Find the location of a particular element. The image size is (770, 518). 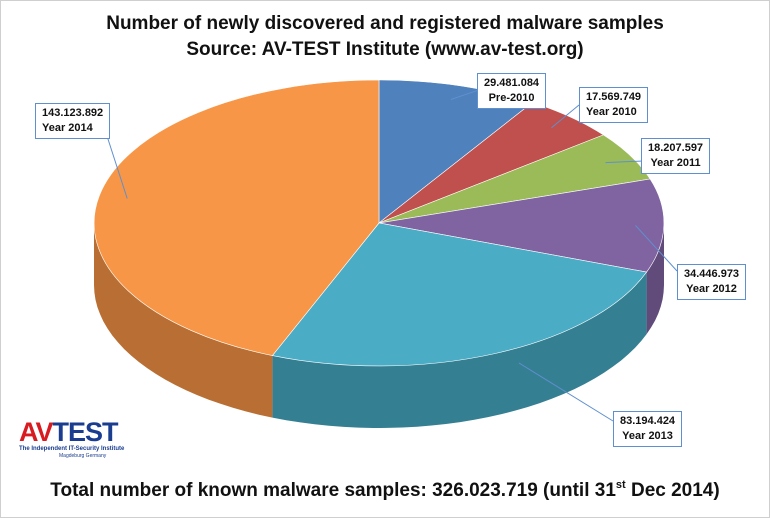

logo-test: TEST is located at coordinates (85, 432).